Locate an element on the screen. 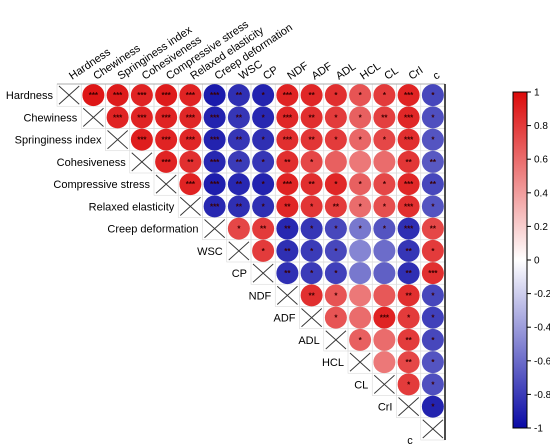 Image resolution: width=550 pixels, height=446 pixels. colorbar-gradient is located at coordinates (520, 260).